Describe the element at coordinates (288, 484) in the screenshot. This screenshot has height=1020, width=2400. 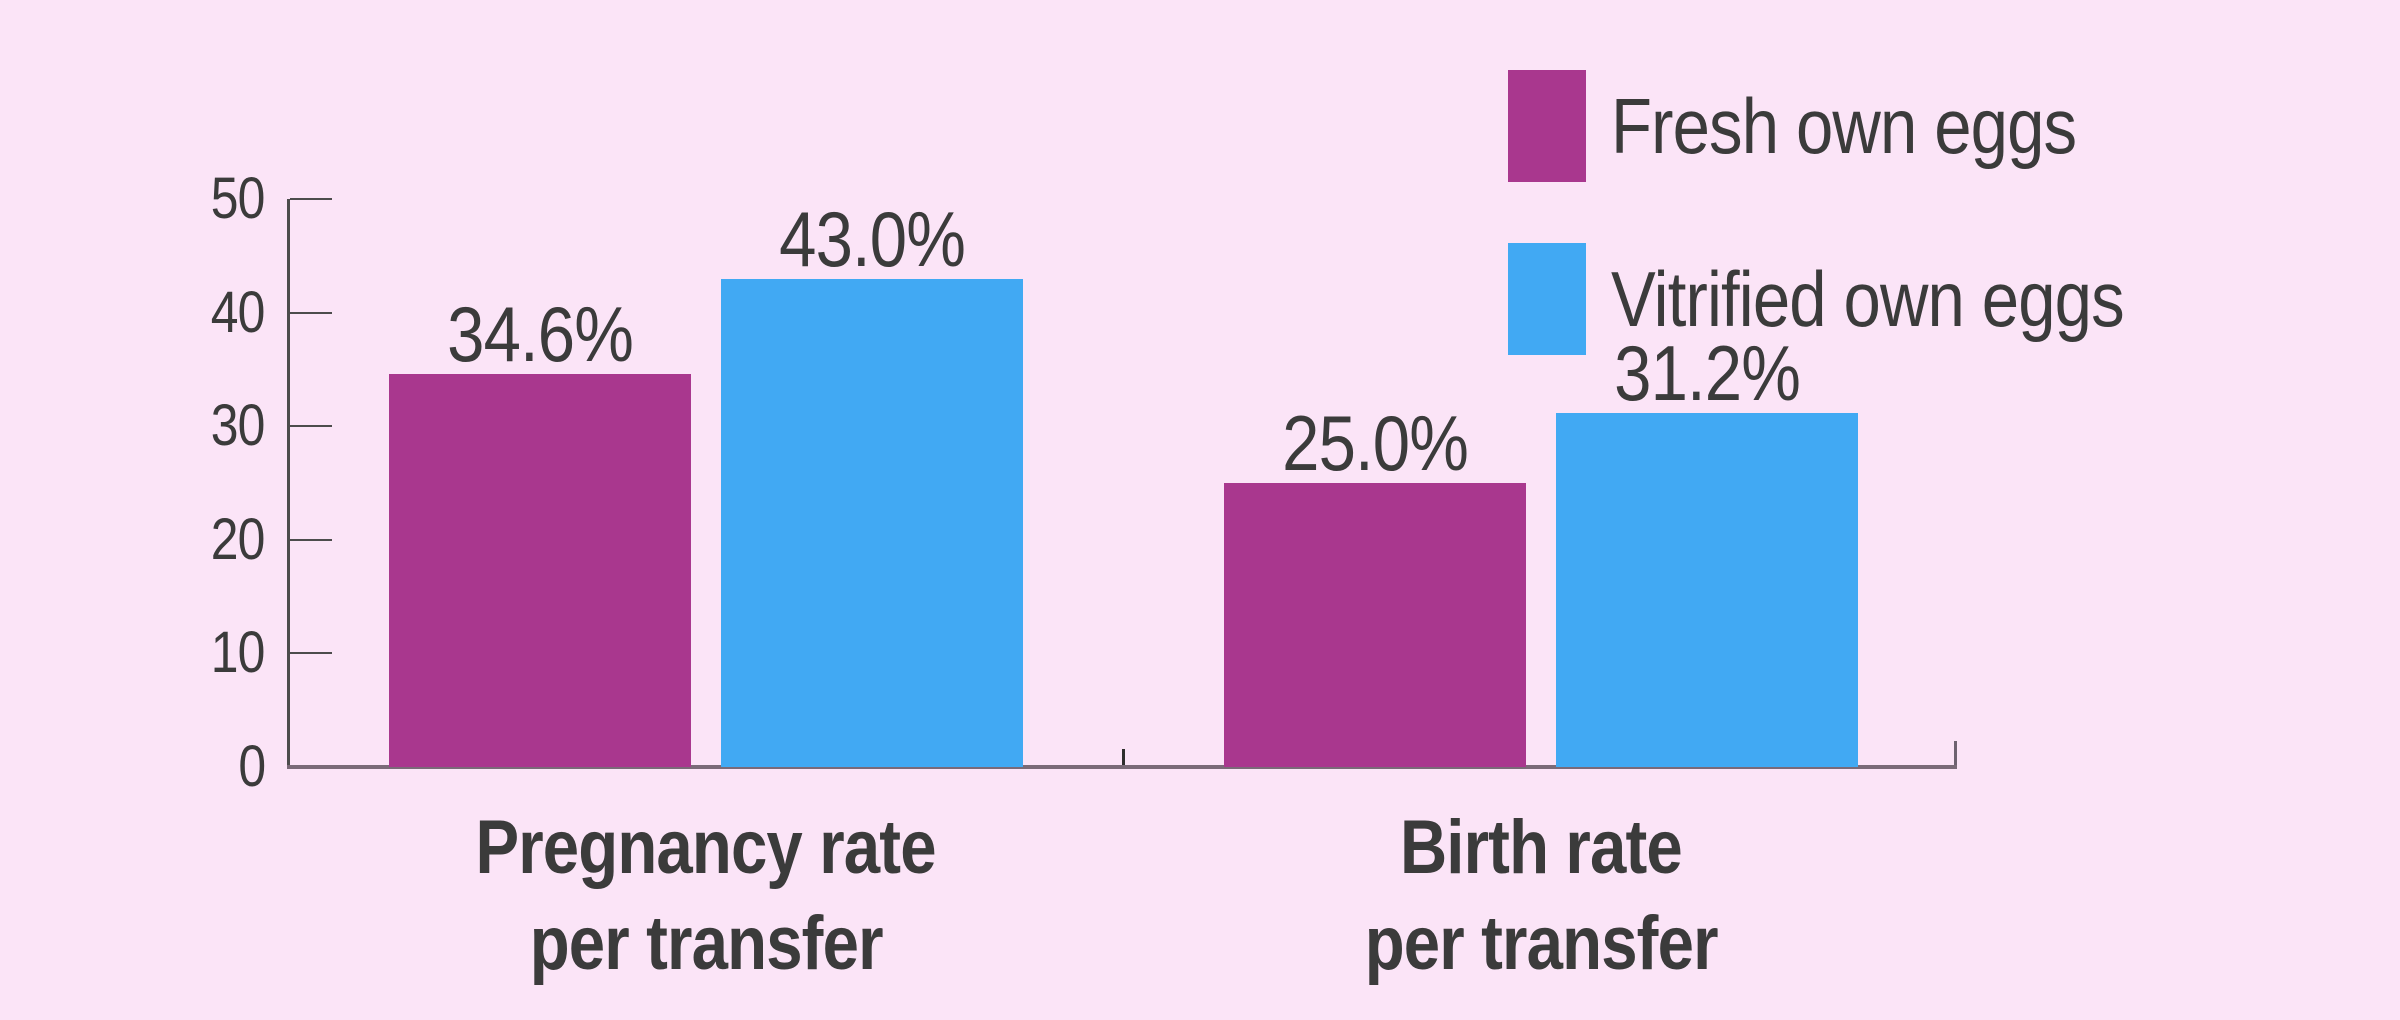
I see `y-axis-line` at that location.